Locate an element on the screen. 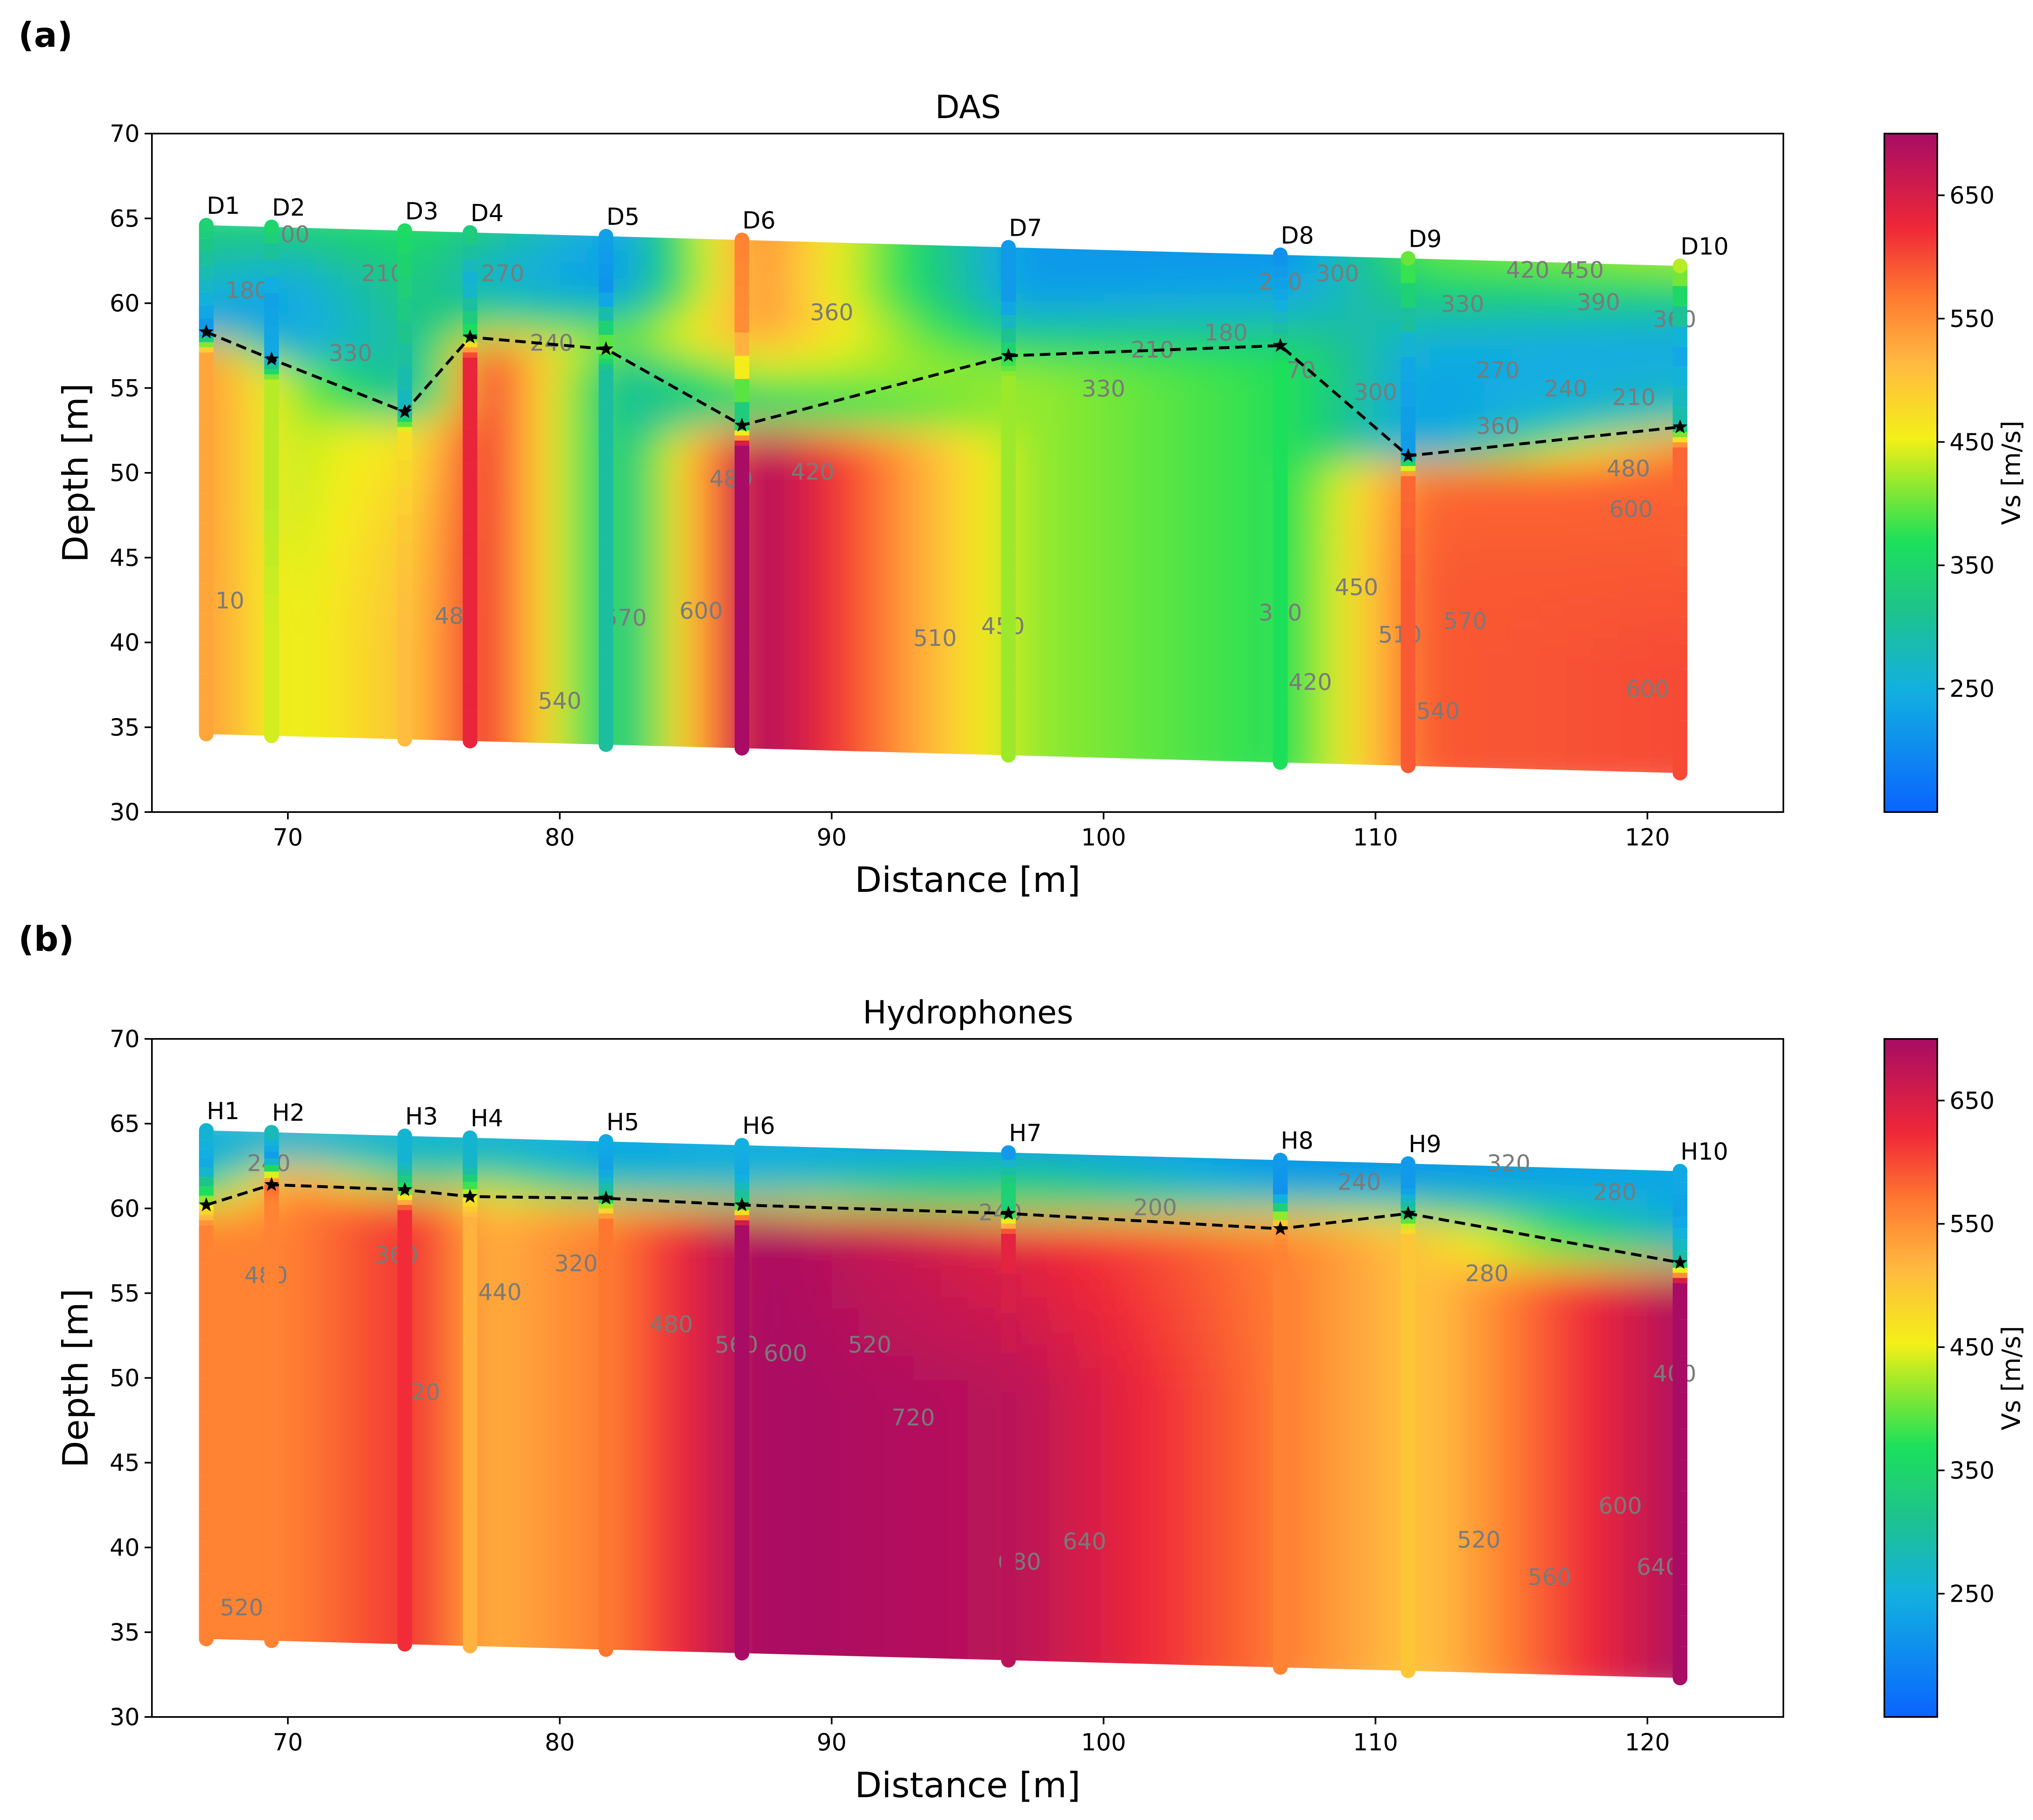 This screenshot has height=1820, width=2033. column-cap-top is located at coordinates (272, 227).